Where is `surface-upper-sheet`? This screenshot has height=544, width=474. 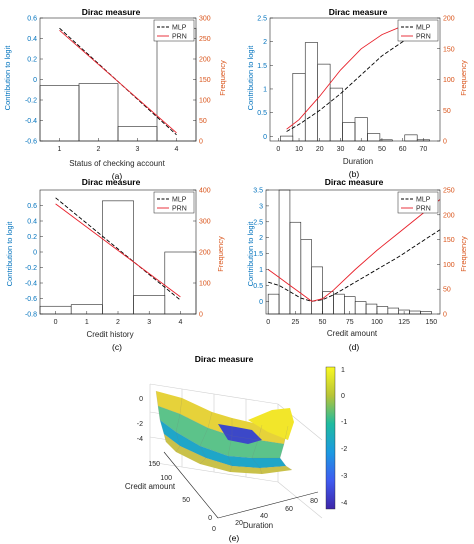
surface-upper-sheet is located at coordinates (222, 417).